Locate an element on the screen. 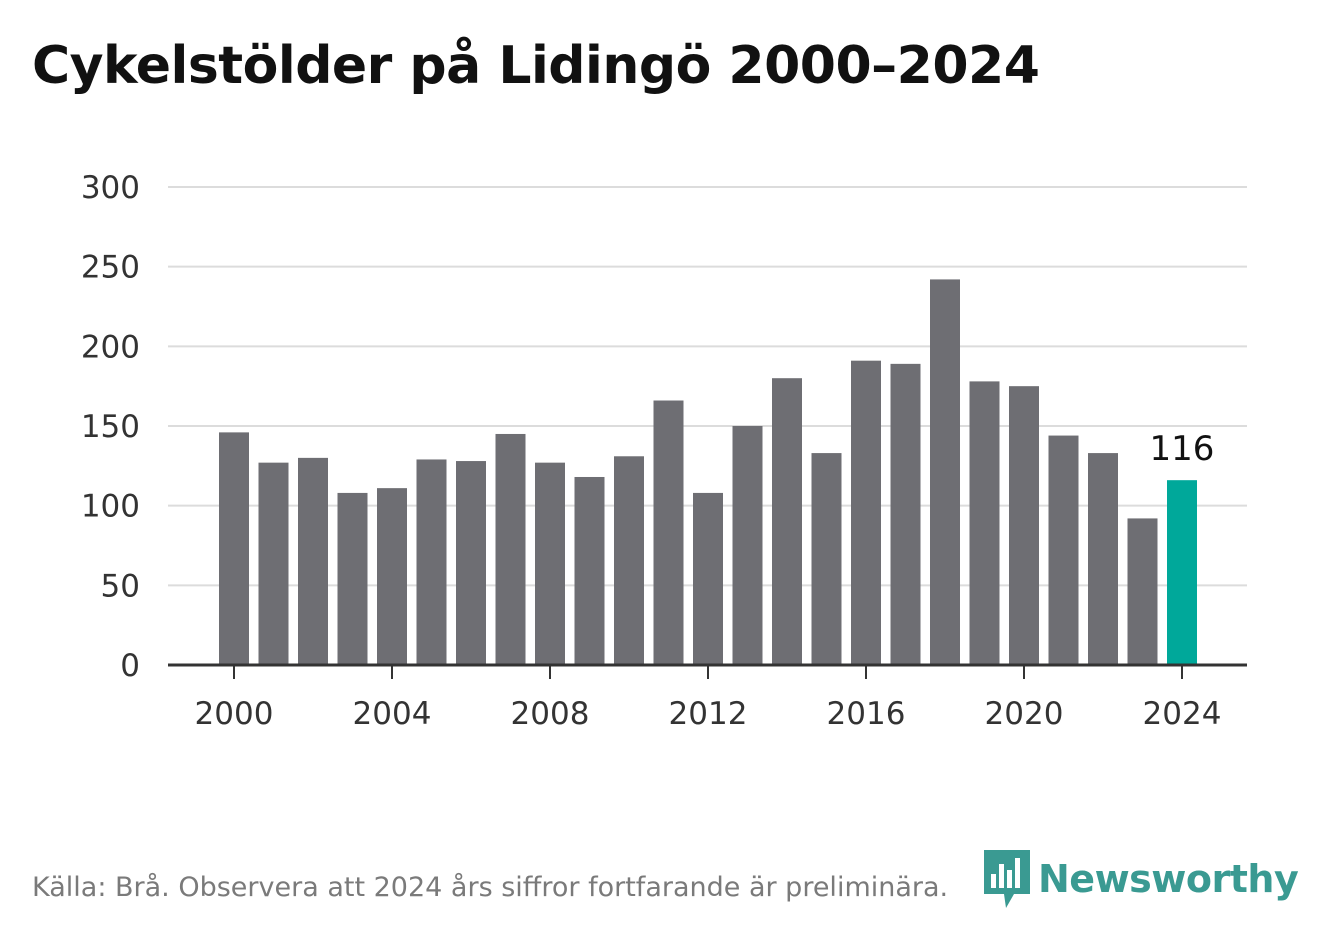  data-label: 116 is located at coordinates (1182, 449).